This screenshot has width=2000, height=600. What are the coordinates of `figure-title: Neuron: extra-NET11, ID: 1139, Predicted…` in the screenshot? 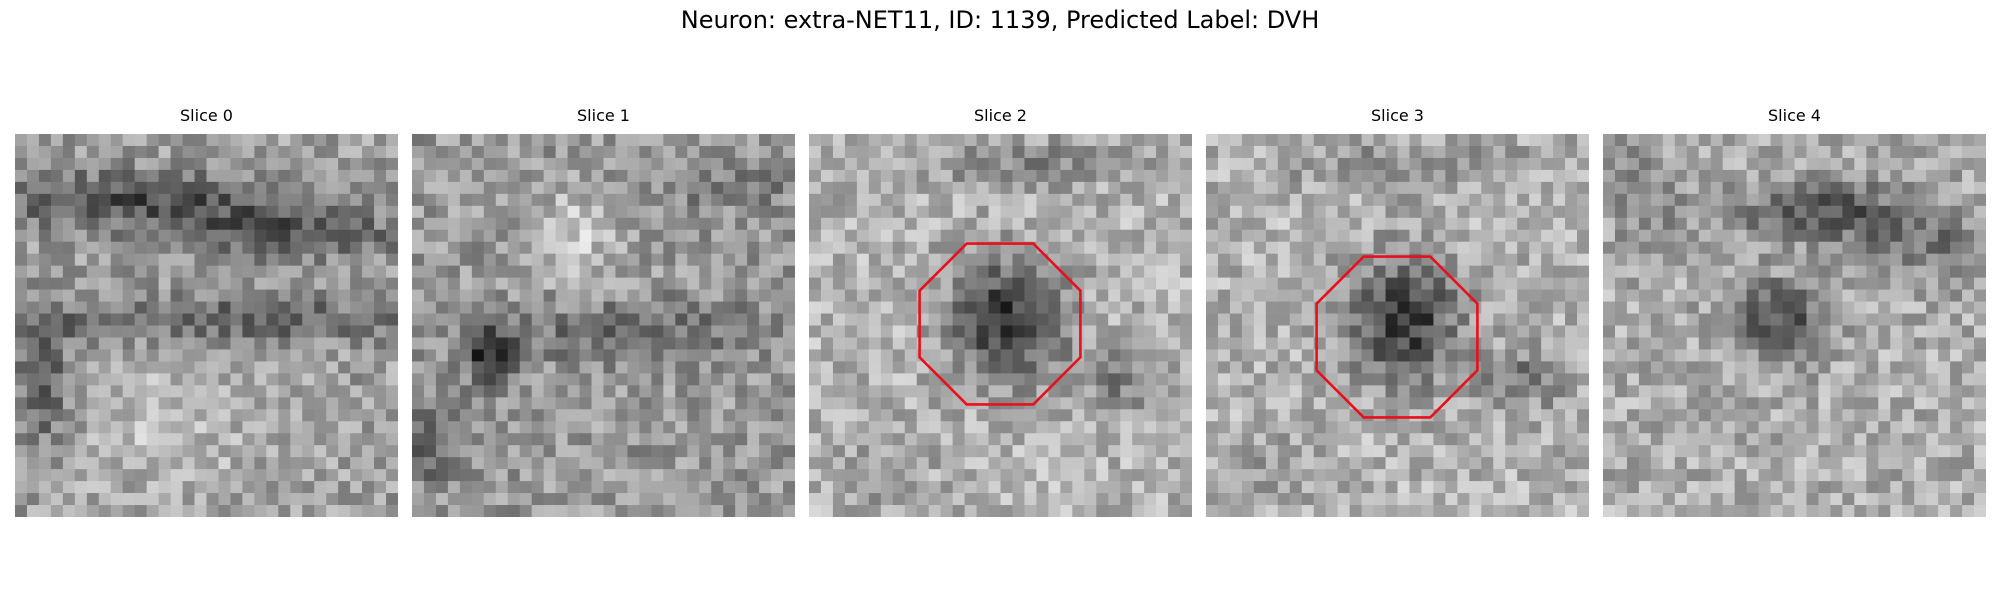 It's located at (1000, 20).